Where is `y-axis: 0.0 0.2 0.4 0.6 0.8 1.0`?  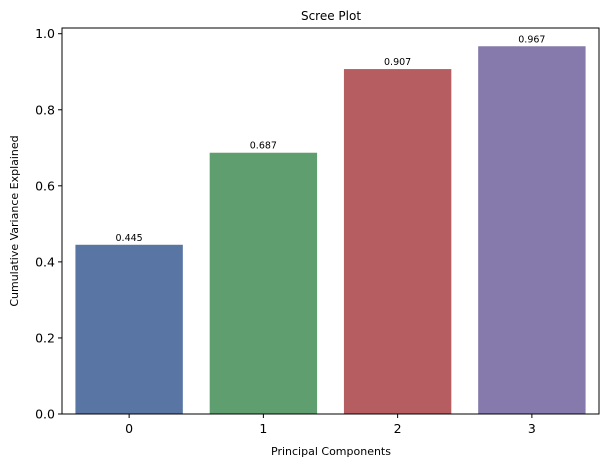 y-axis: 0.0 0.2 0.4 0.6 0.8 1.0 is located at coordinates (48, 224).